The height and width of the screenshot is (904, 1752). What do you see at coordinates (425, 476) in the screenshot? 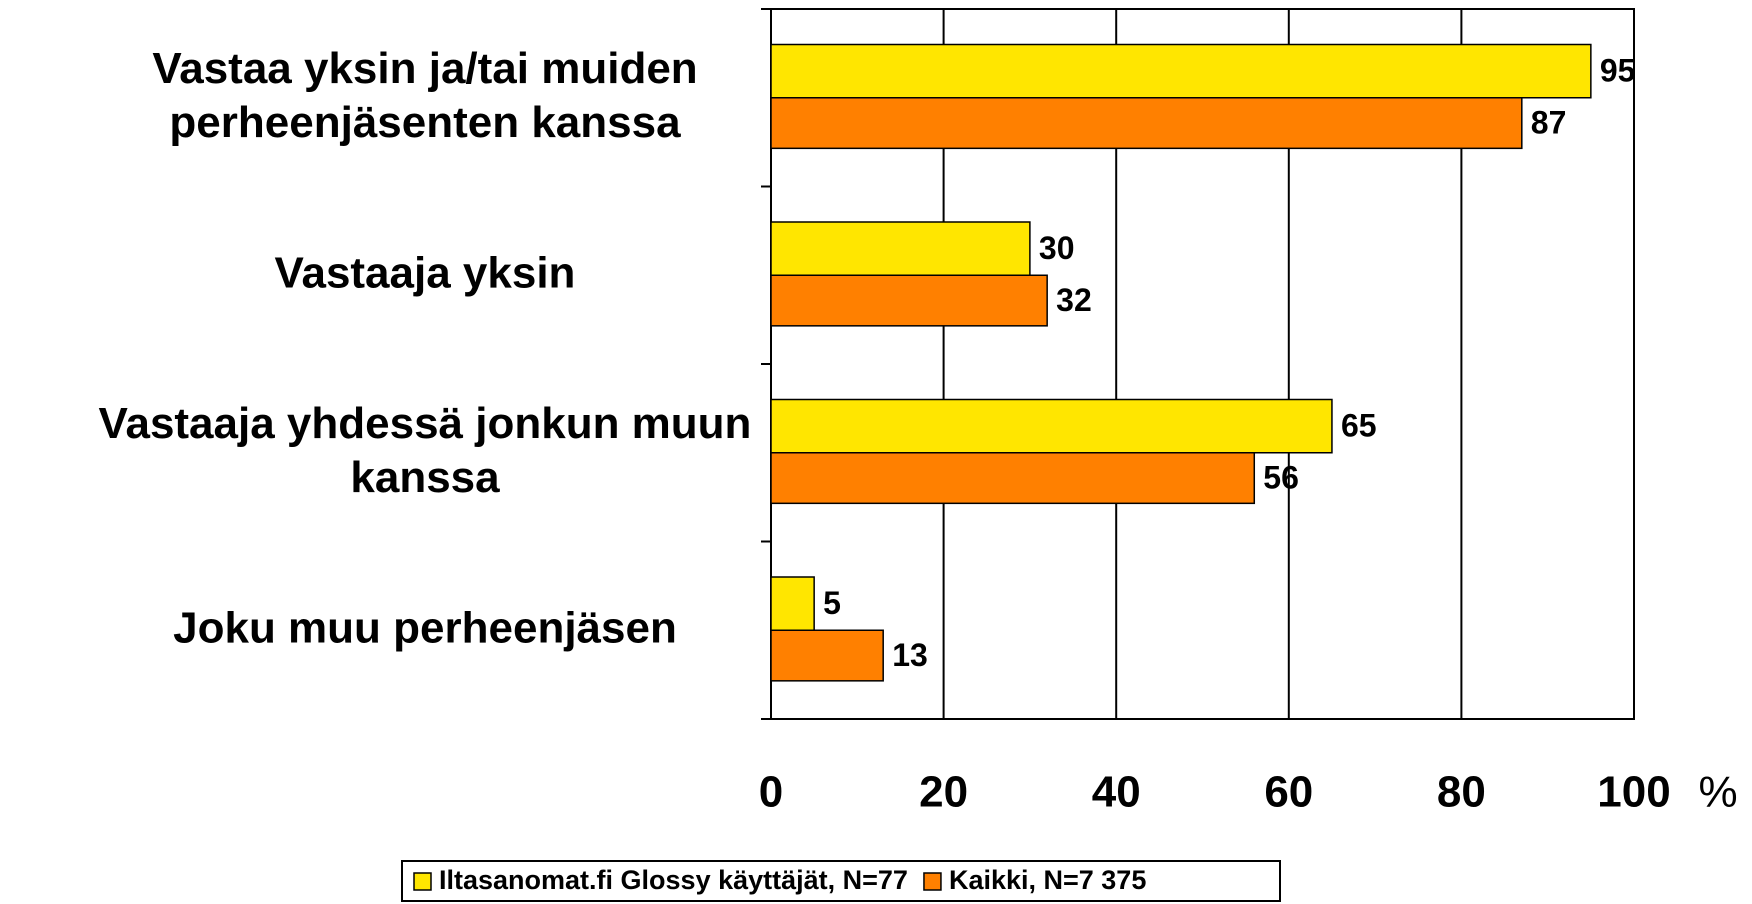
I see `y-tick-label-line: kanssa` at bounding box center [425, 476].